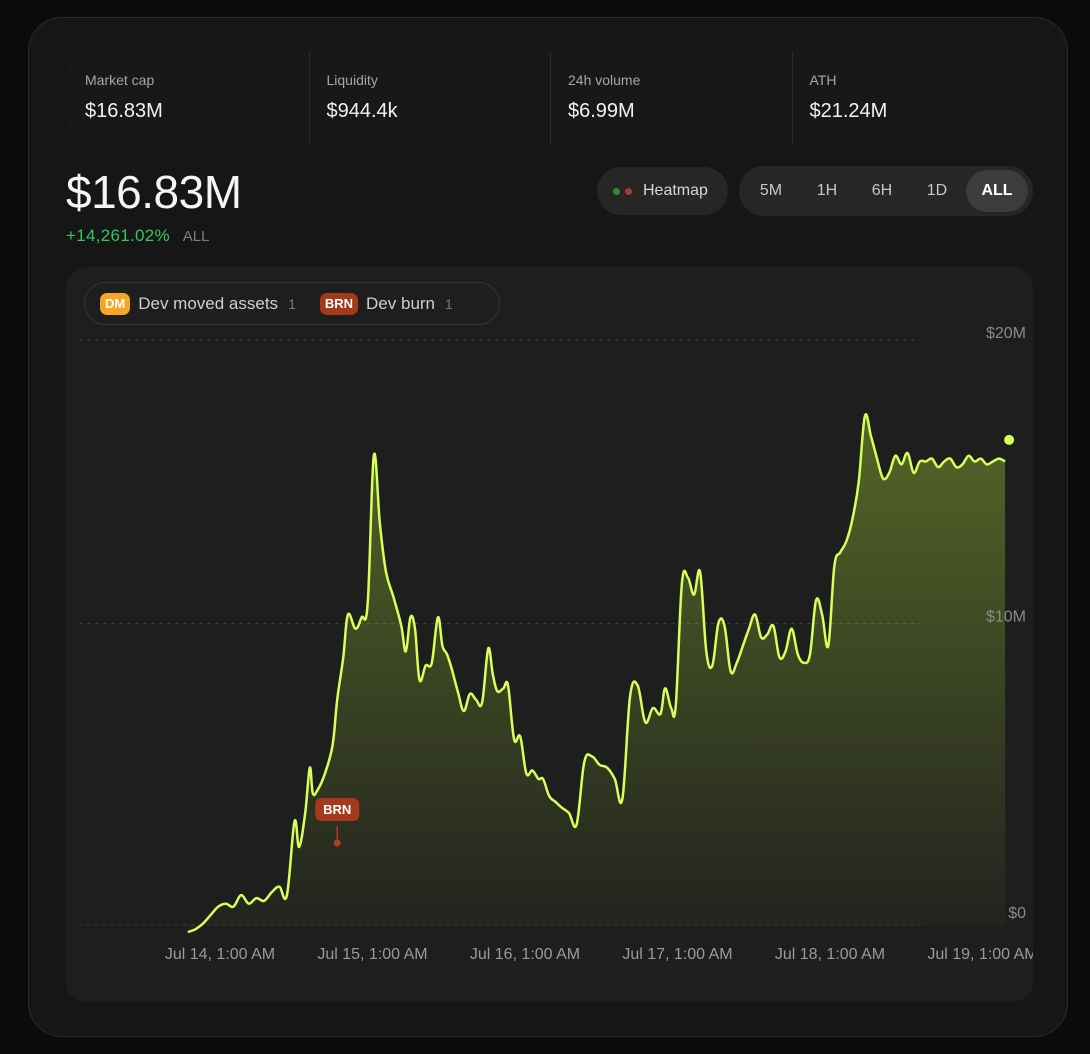  I want to click on legend-label: Dev moved assets, so click(208, 303).